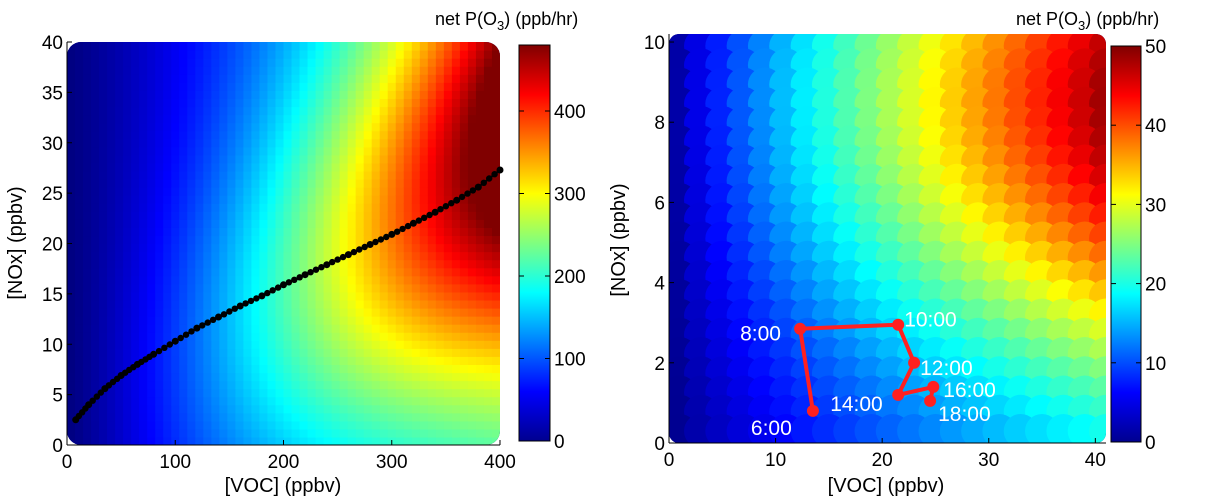  Describe the element at coordinates (52, 345) in the screenshot. I see `y-tick-label: 10` at that location.